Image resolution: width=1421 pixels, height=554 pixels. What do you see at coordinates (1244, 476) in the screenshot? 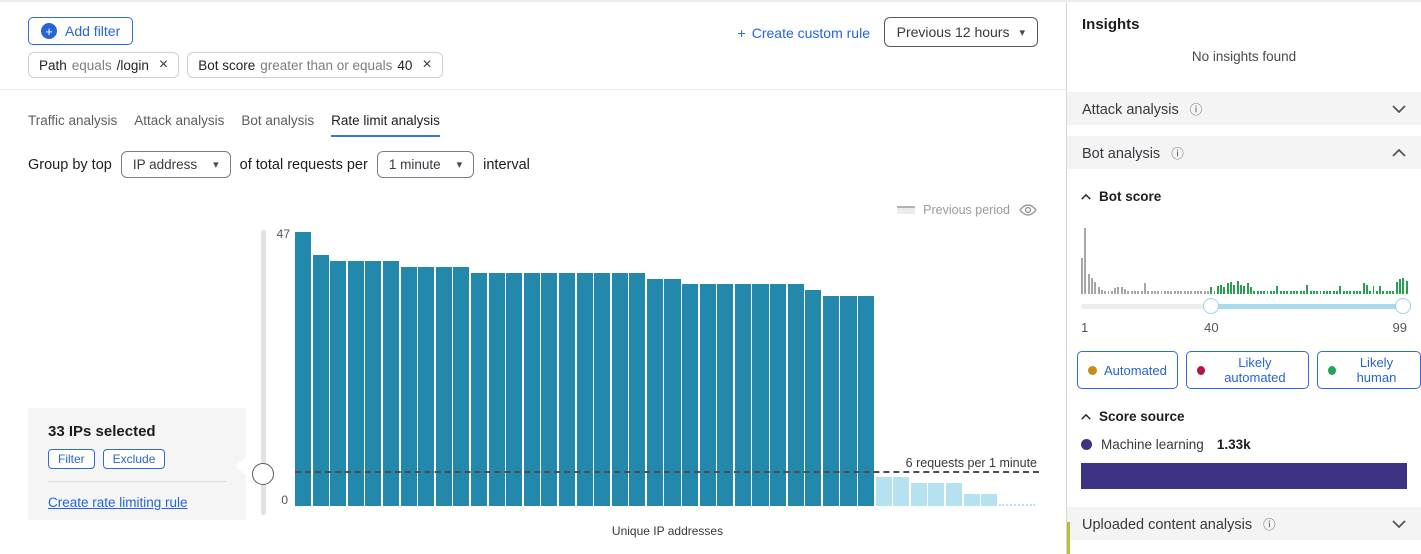
I see `score-source-bar` at bounding box center [1244, 476].